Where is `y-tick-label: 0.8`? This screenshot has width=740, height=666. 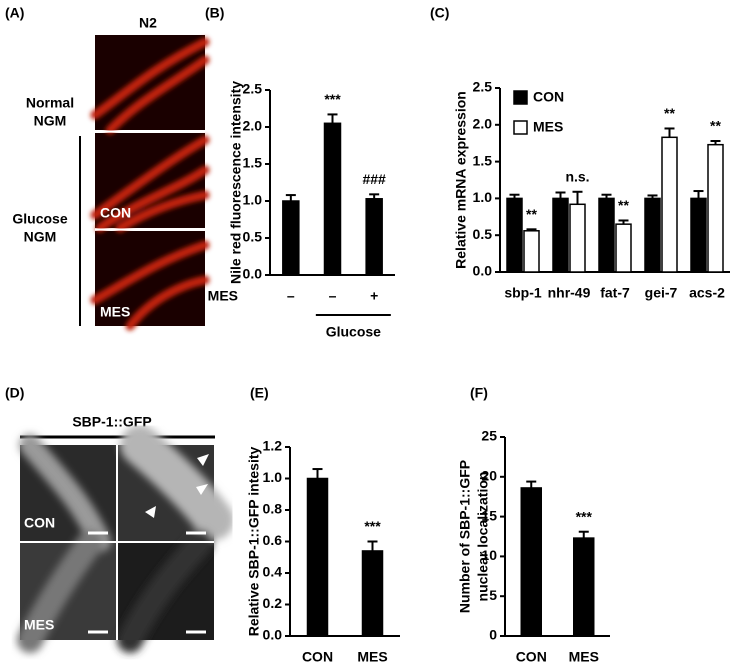
y-tick-label: 0.8 is located at coordinates (273, 509).